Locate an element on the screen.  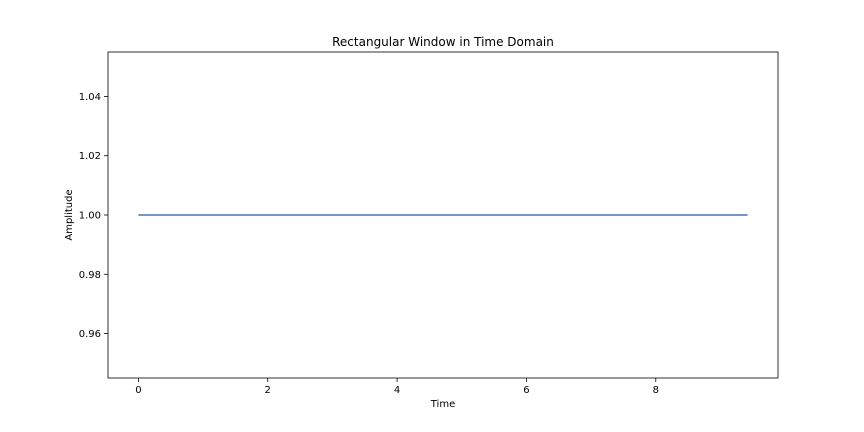
y-tick-label: 1.04 is located at coordinates (90, 97).